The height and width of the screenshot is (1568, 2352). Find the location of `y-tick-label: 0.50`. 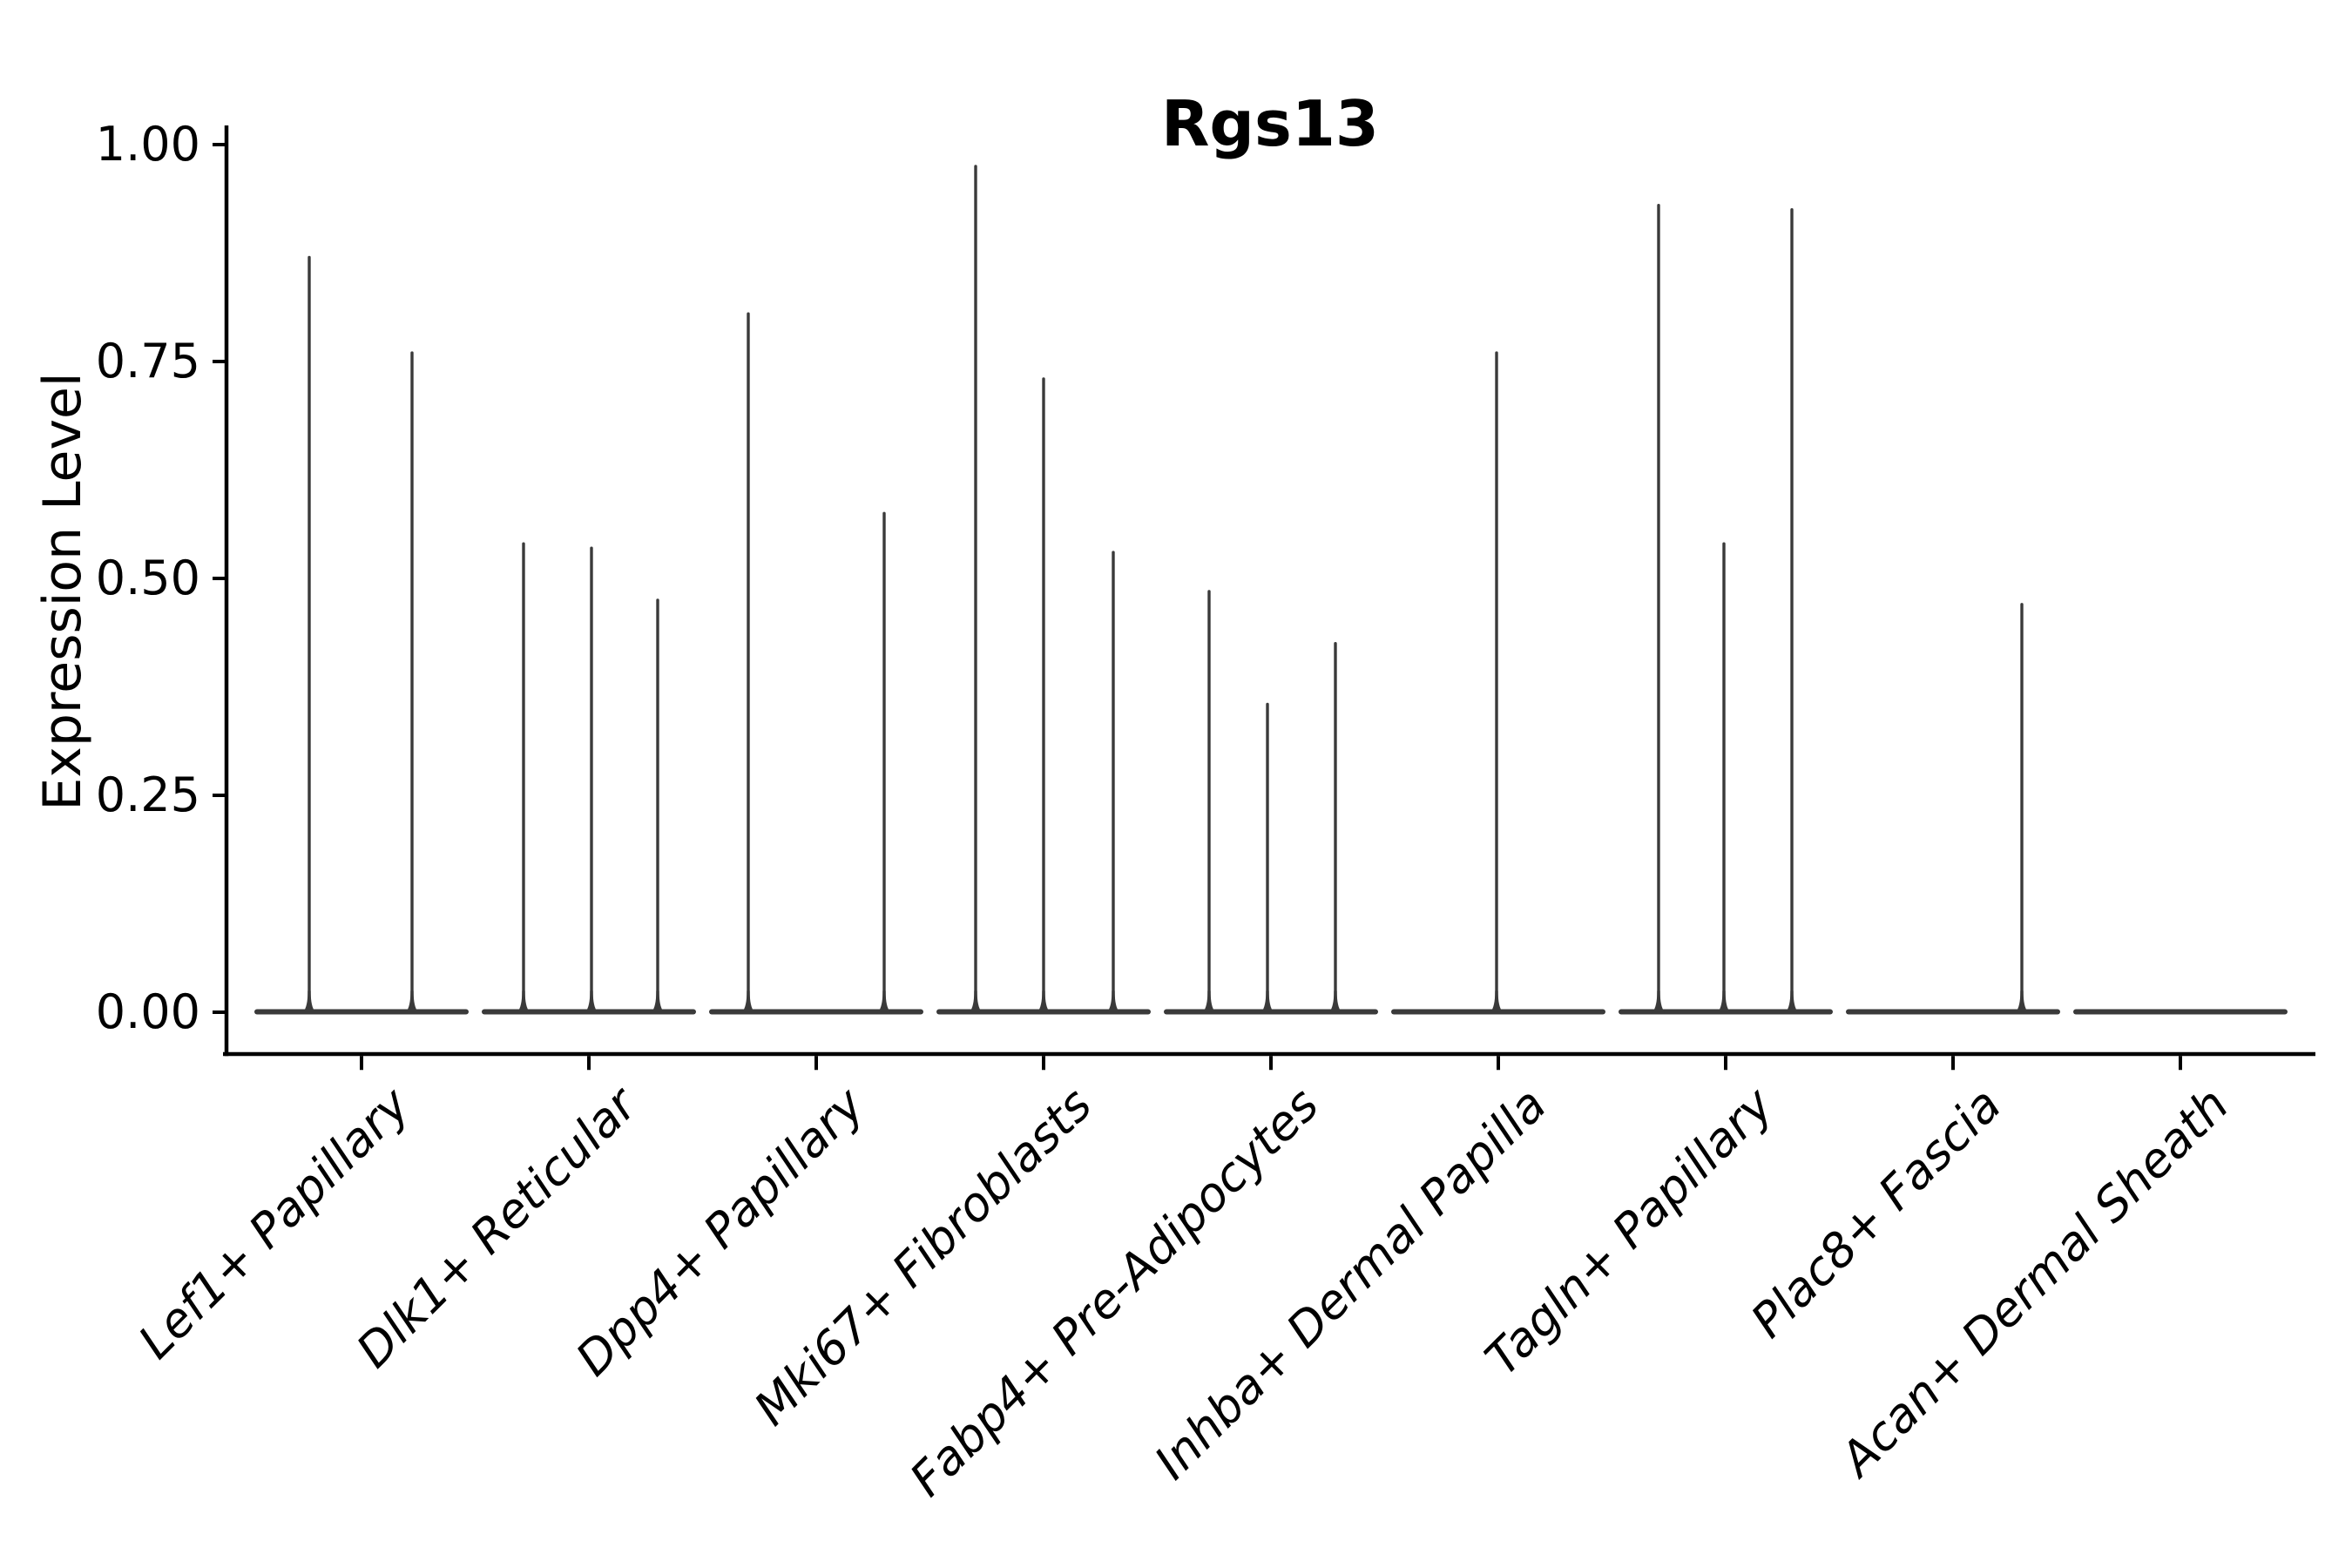

y-tick-label: 0.50 is located at coordinates (147, 578).